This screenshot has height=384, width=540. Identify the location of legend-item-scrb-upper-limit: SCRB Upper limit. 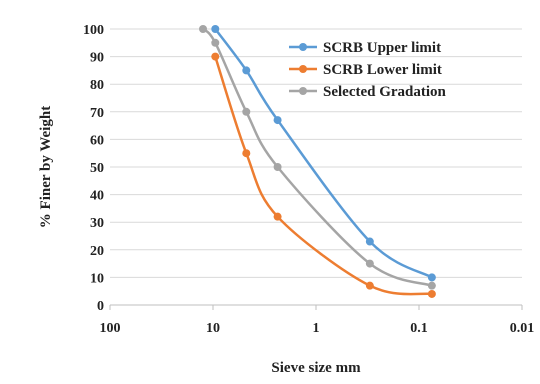
(365, 48).